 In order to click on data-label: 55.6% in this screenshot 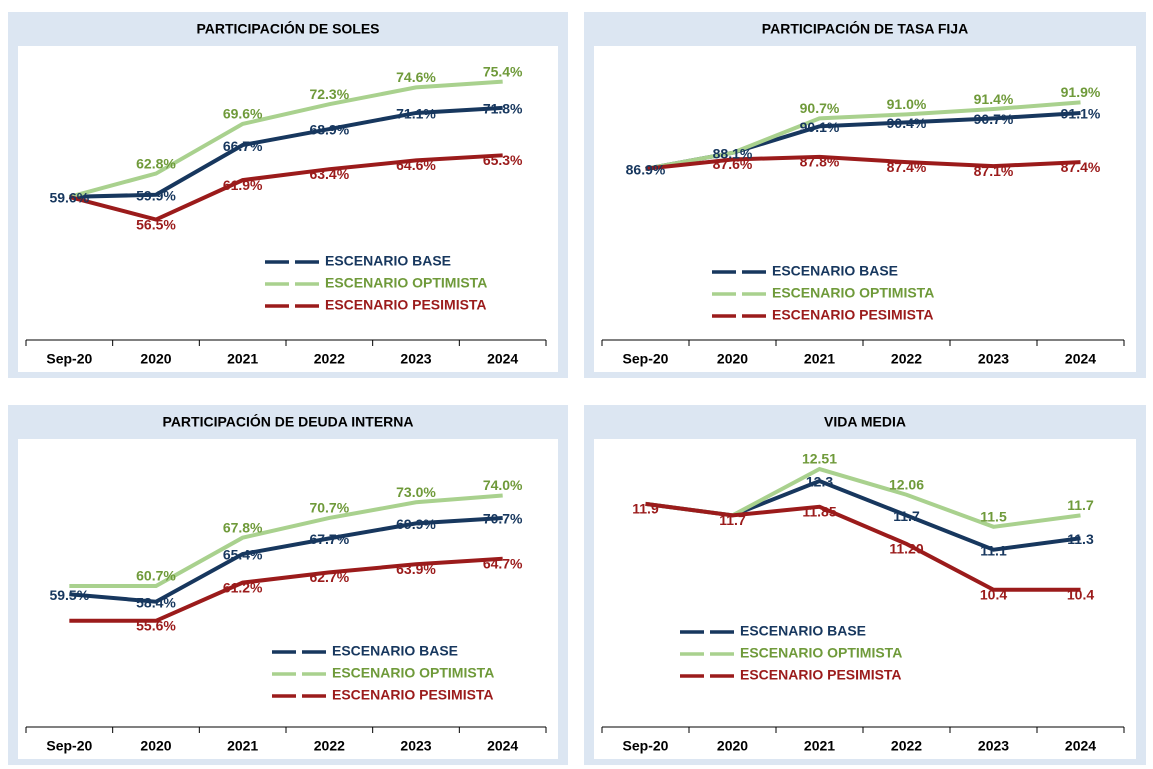, I will do `click(156, 625)`.